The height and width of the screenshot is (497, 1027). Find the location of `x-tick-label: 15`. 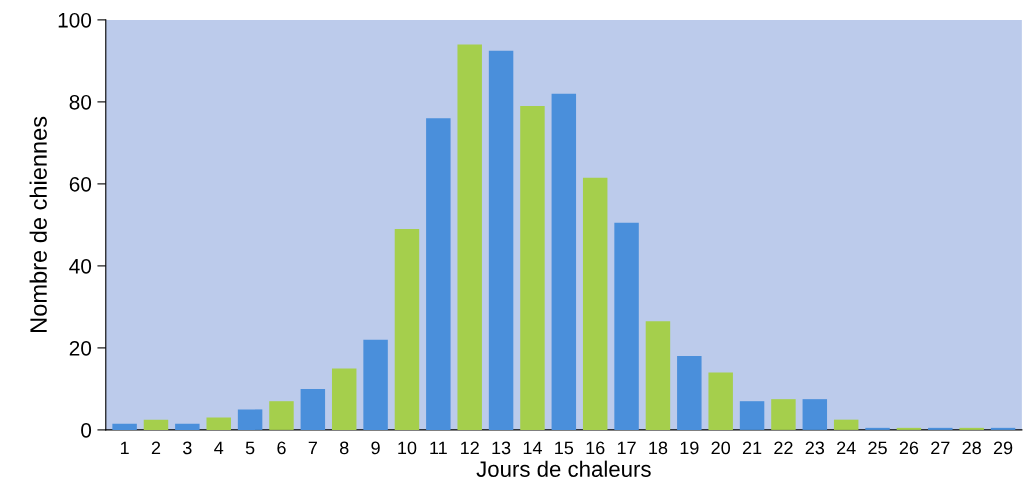

x-tick-label: 15 is located at coordinates (564, 448).